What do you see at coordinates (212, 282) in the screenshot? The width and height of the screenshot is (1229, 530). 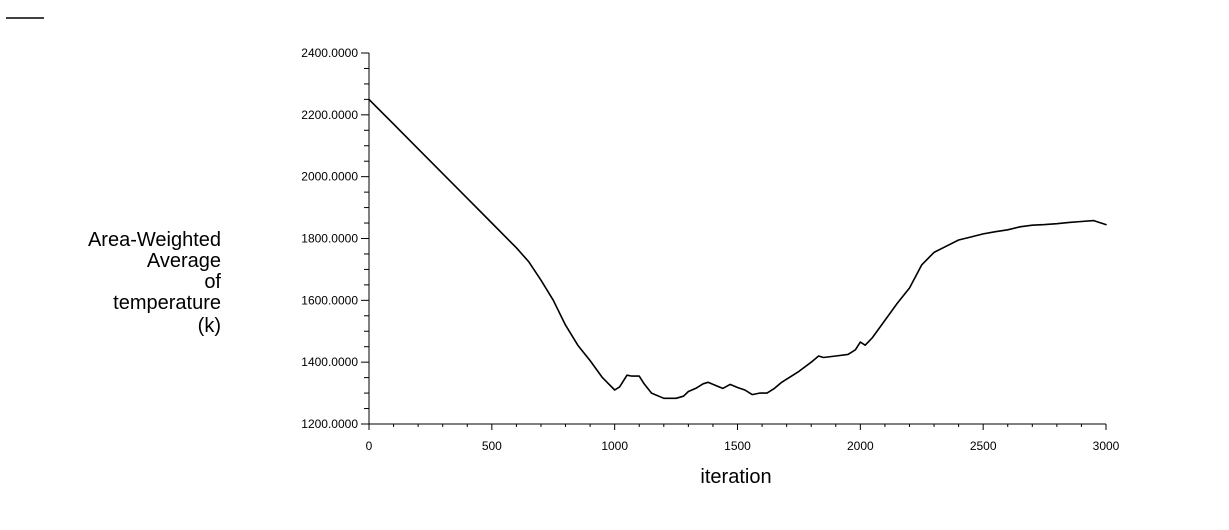 I see `y-axis-title-line: of` at bounding box center [212, 282].